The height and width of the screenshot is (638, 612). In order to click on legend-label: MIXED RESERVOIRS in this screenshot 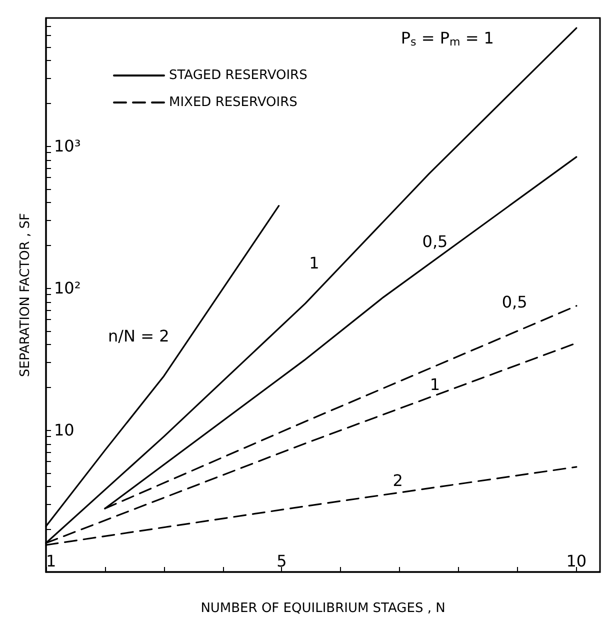, I will do `click(233, 102)`.